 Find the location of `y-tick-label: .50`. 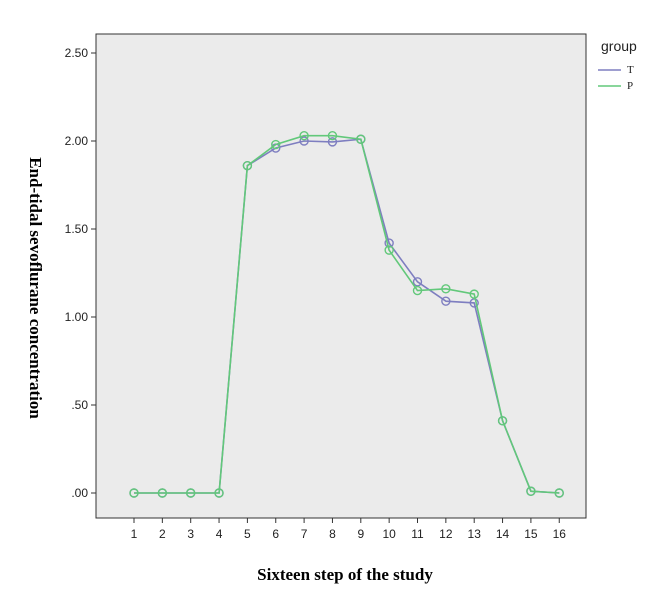

y-tick-label: .50 is located at coordinates (79, 405).